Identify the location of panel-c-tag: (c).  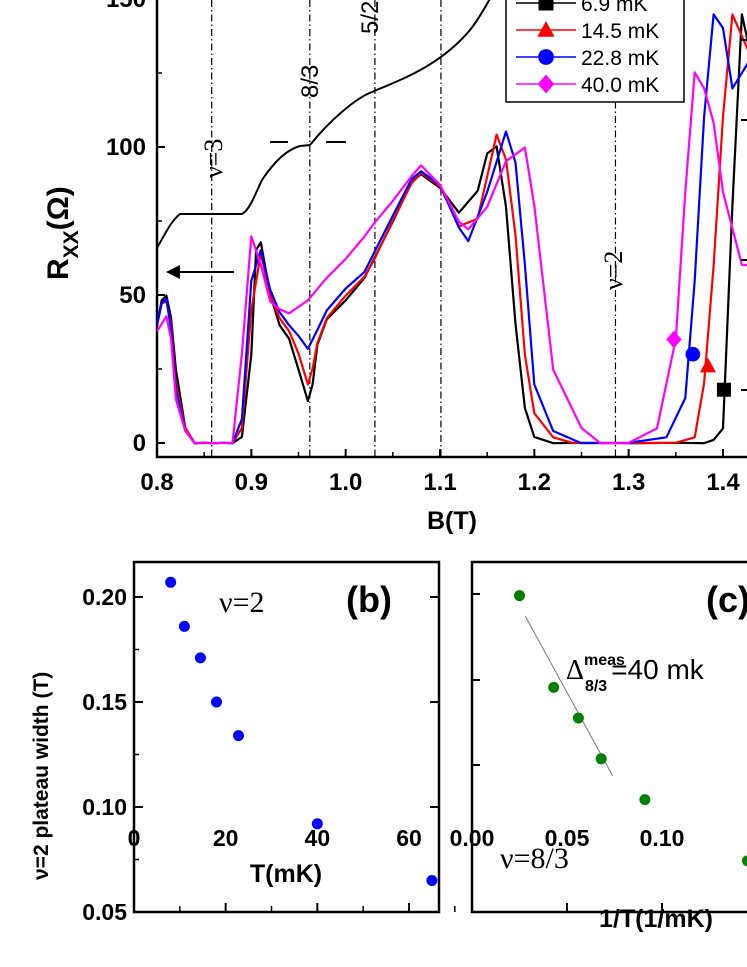
(726, 599).